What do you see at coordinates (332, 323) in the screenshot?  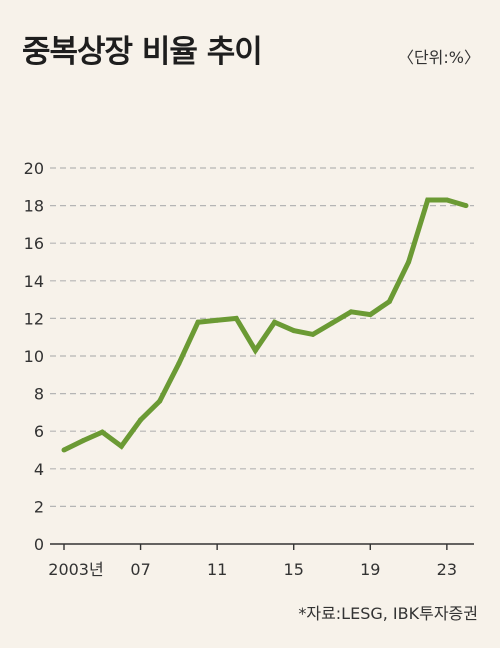 I see `data-point-2017` at bounding box center [332, 323].